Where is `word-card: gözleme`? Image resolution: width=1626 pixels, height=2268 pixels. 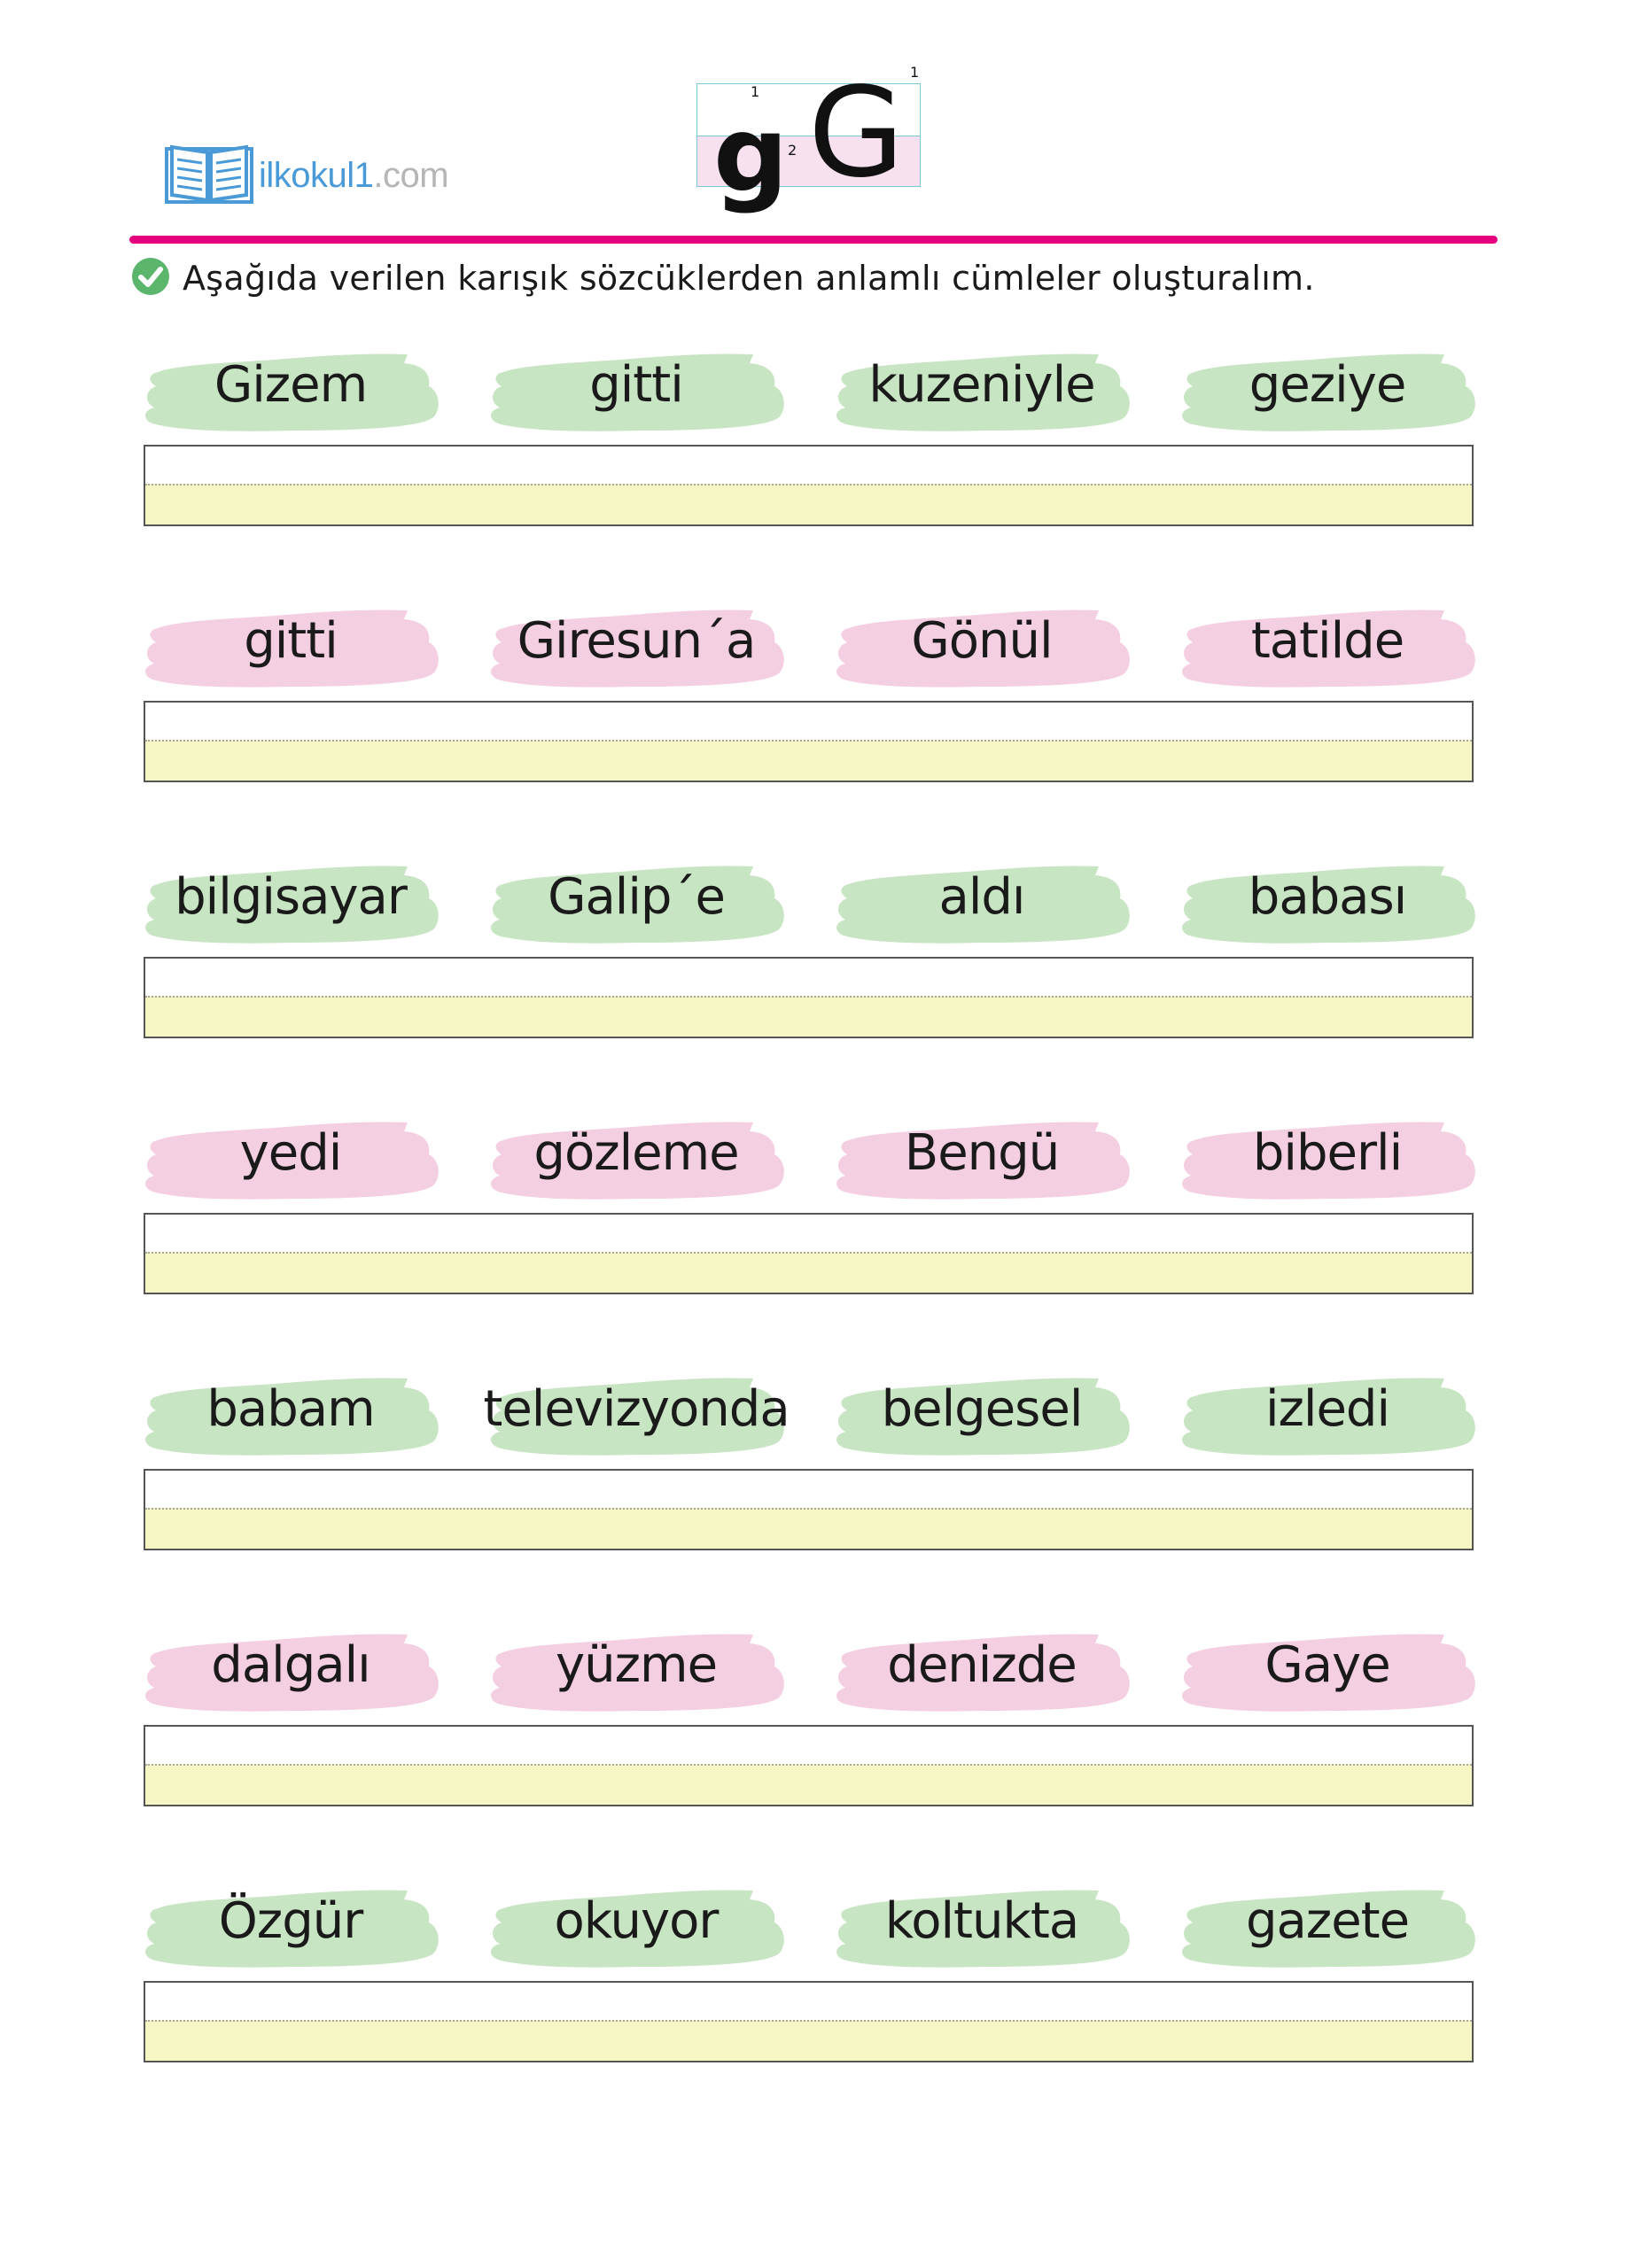 word-card: gözleme is located at coordinates (636, 1158).